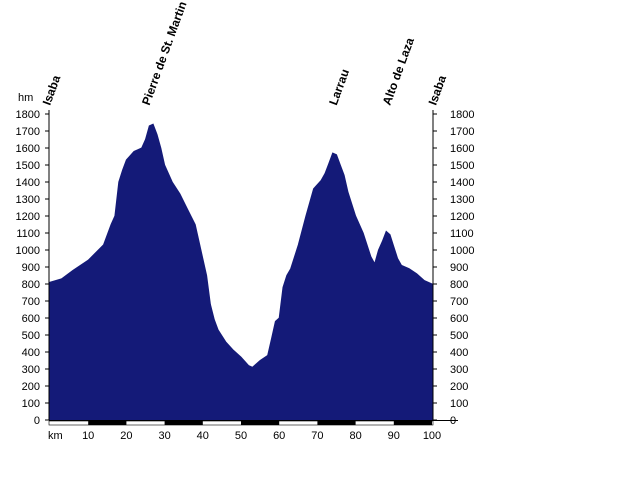  Describe the element at coordinates (261, 436) in the screenshot. I see `x-tick-labels: 10 20 30 40 50 60 70 80 90 100` at that location.